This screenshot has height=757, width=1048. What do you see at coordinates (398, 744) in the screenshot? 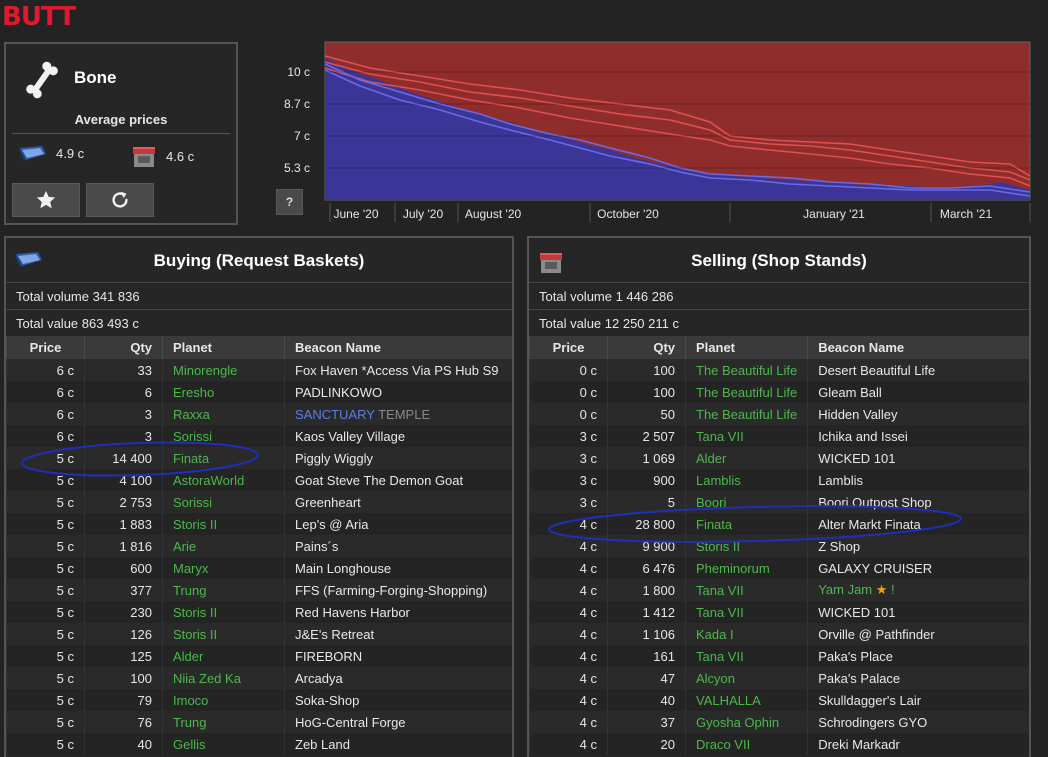
I see `cell-beacon-name: Zeb Land` at bounding box center [398, 744].